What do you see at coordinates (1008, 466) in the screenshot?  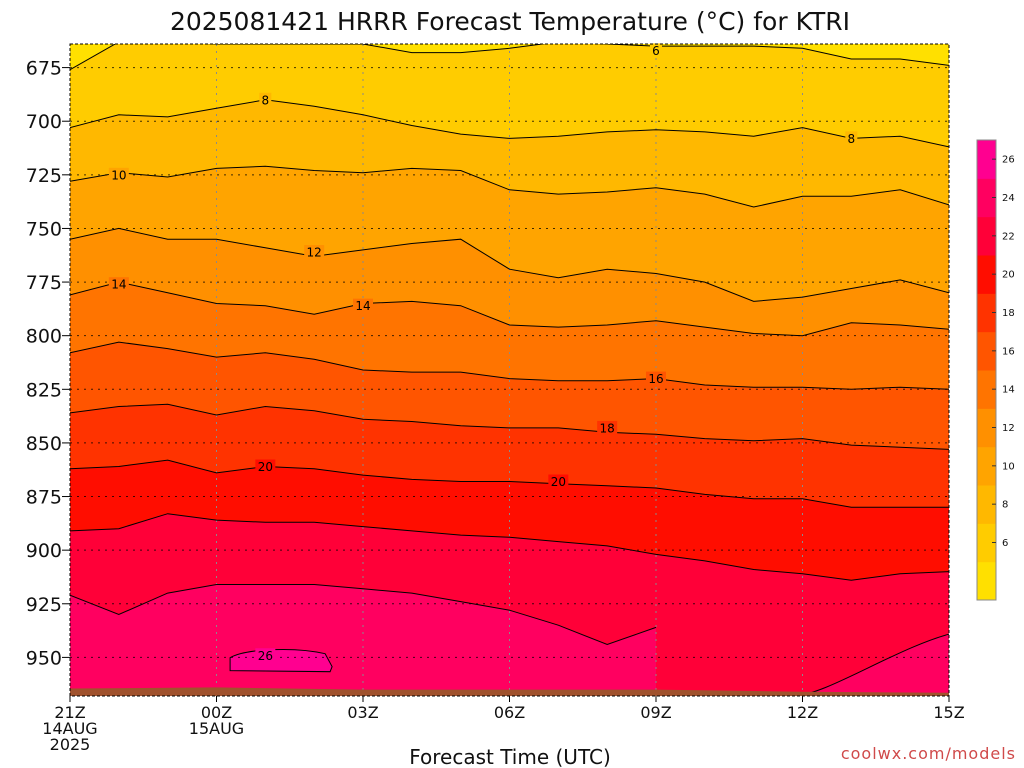 I see `colorbar-tick-label-10: 10` at bounding box center [1008, 466].